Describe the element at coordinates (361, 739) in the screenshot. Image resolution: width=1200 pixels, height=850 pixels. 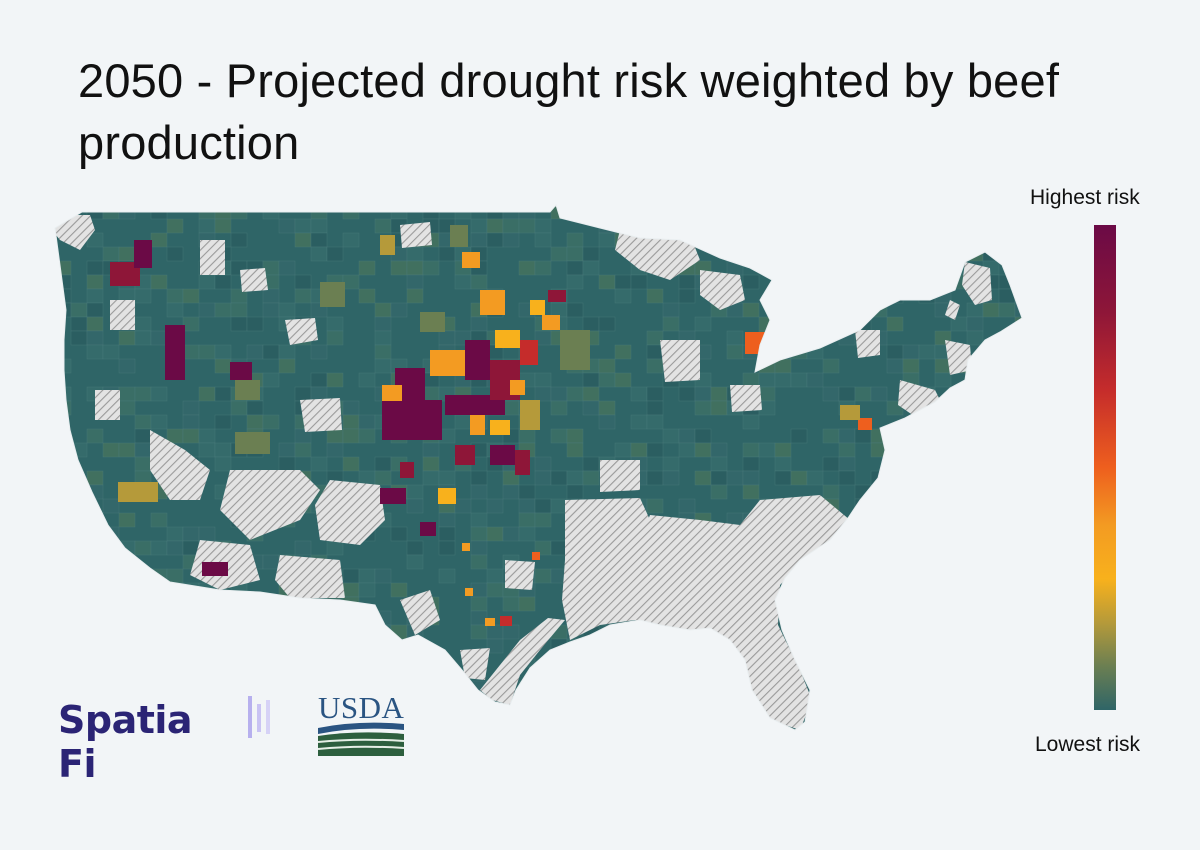
I see `usda-field-icon` at that location.